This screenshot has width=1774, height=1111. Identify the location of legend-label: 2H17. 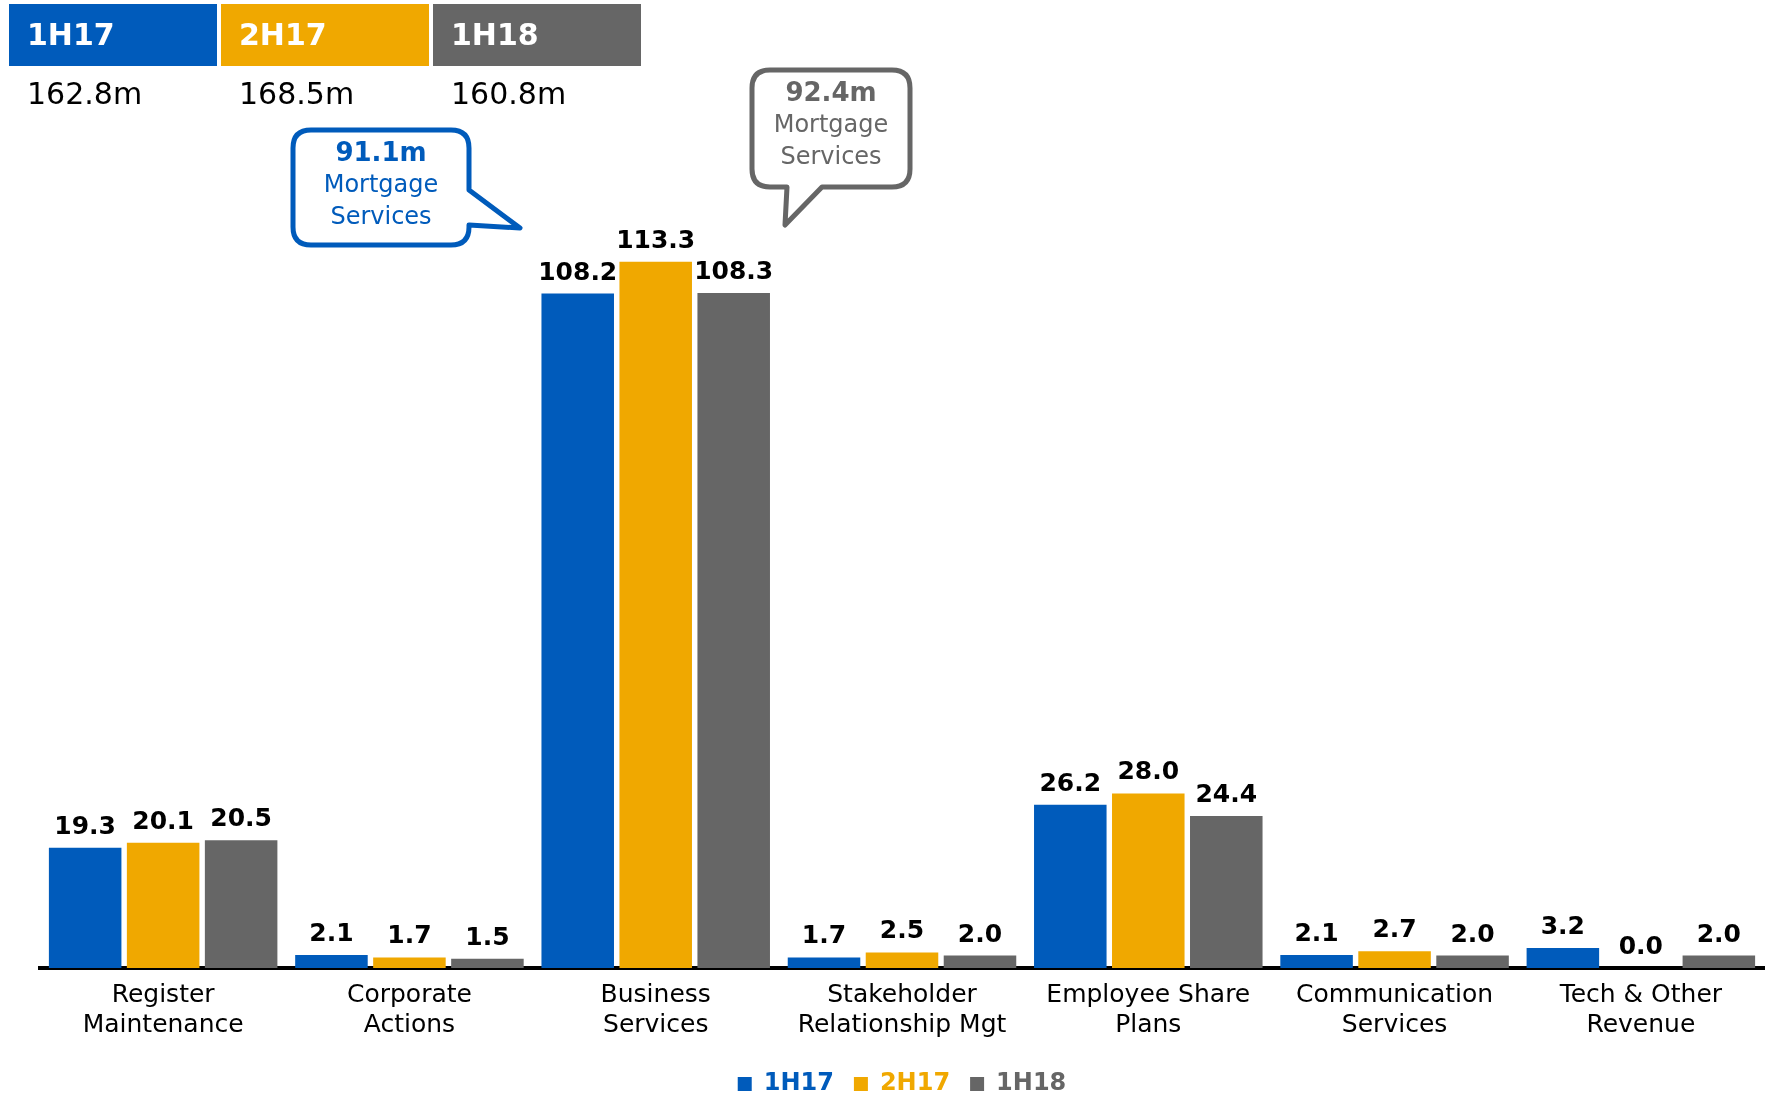
(915, 1082).